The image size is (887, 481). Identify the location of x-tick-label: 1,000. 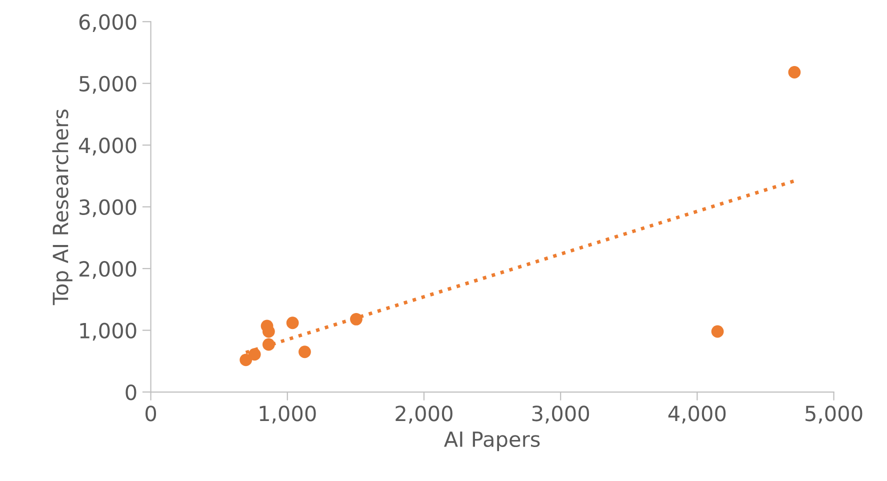
(288, 415).